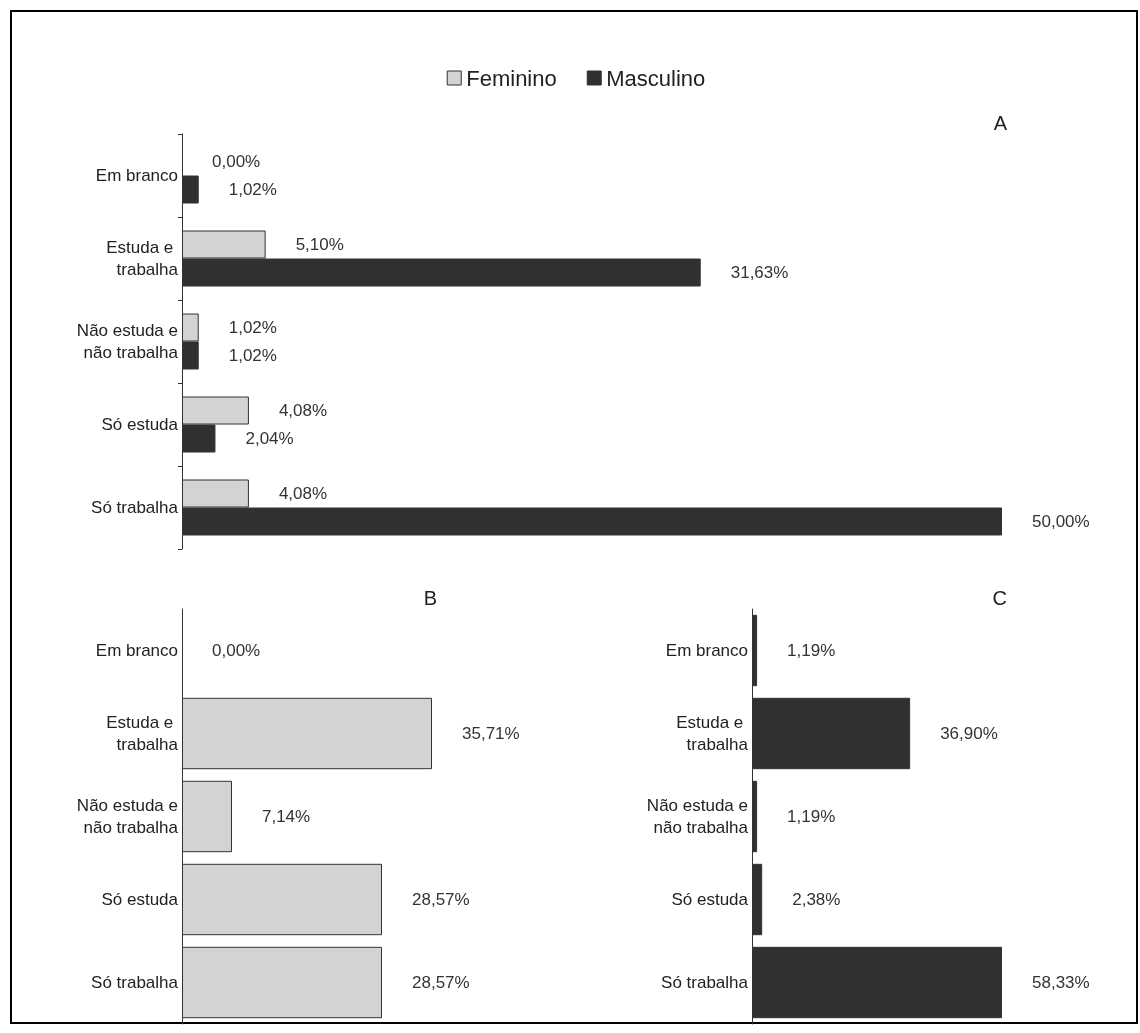 The height and width of the screenshot is (1033, 1140). I want to click on data-label: 35,71%, so click(491, 733).